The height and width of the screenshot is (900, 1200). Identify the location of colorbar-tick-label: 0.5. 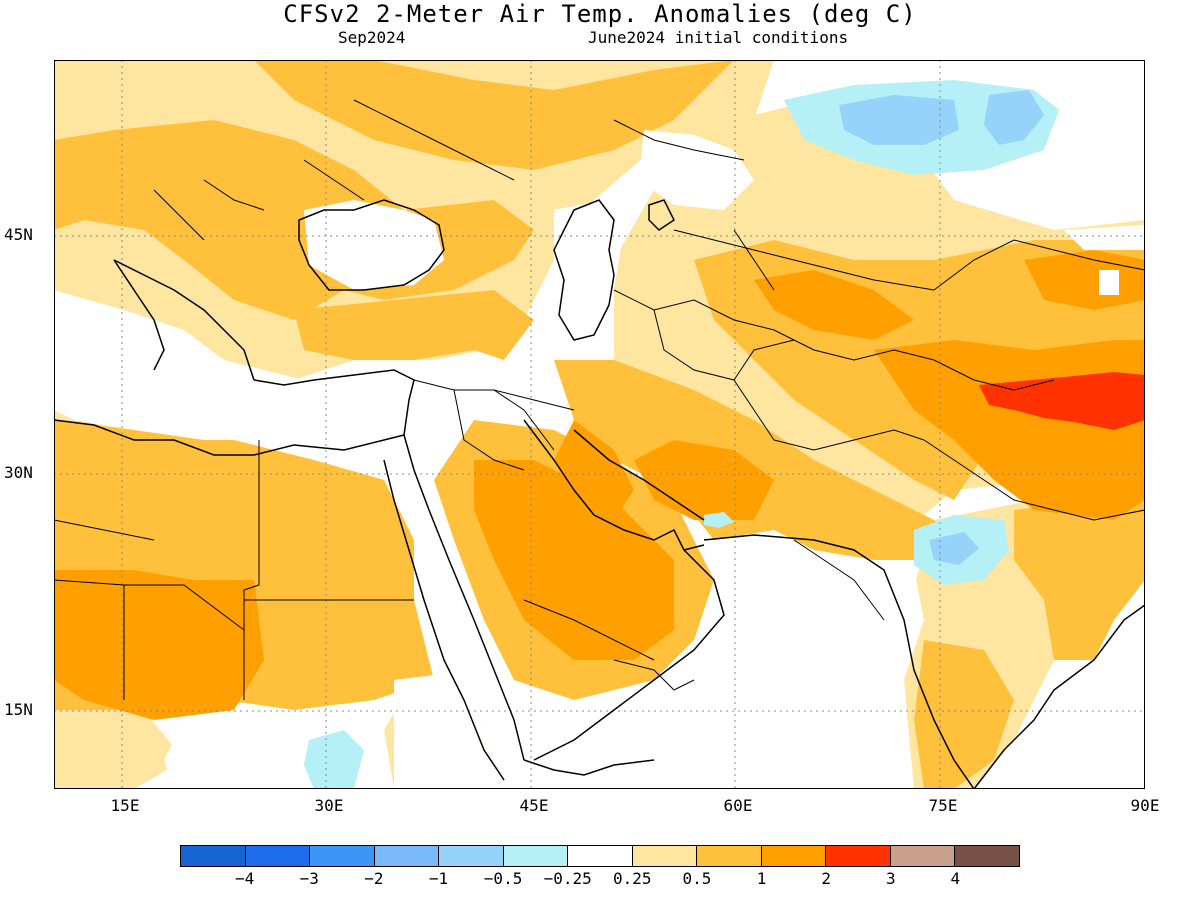
(697, 878).